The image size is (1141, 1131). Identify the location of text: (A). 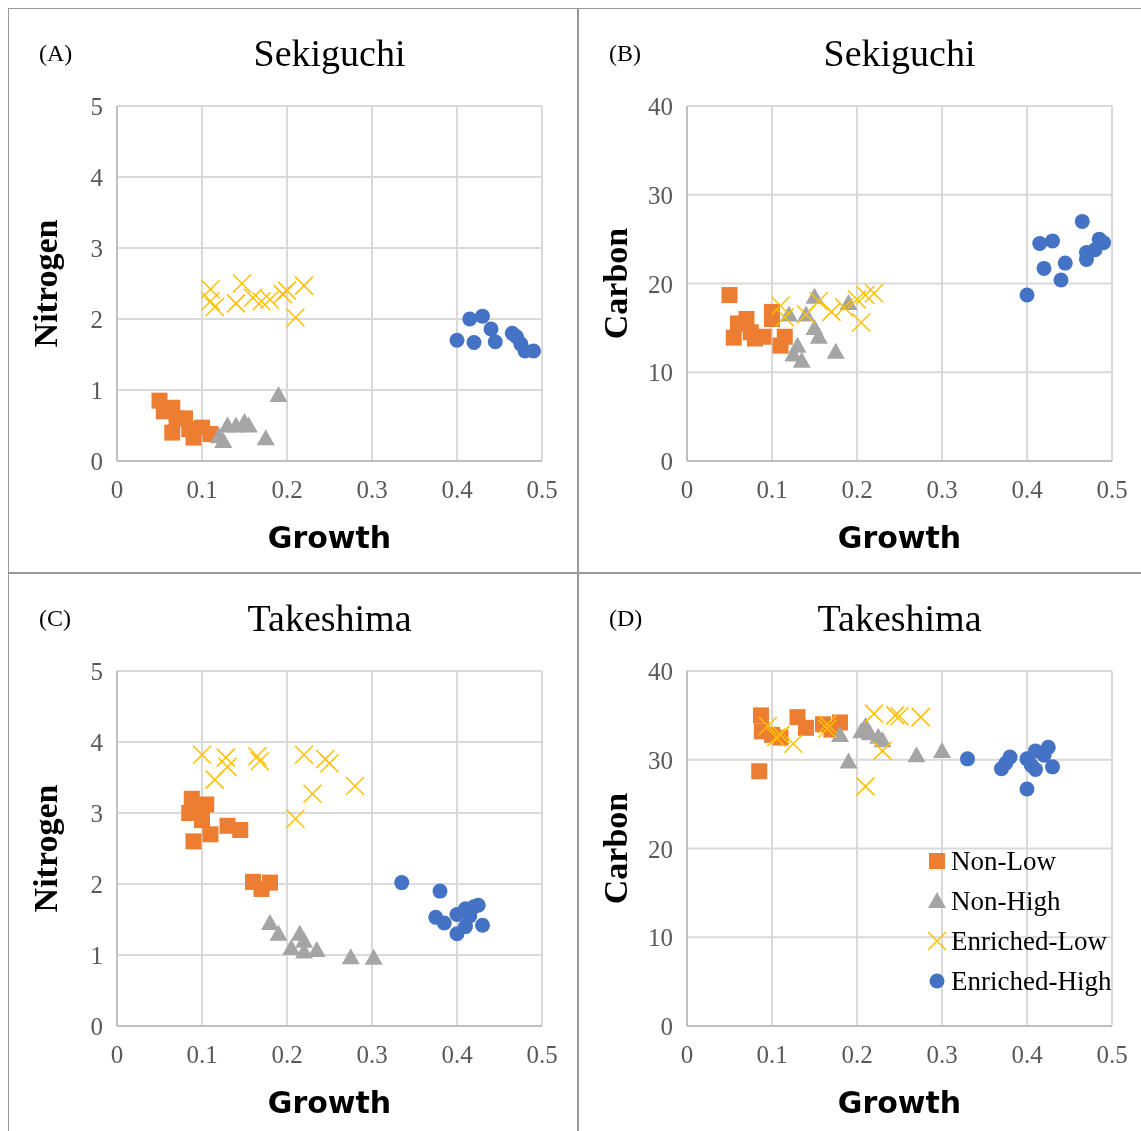
(56, 53).